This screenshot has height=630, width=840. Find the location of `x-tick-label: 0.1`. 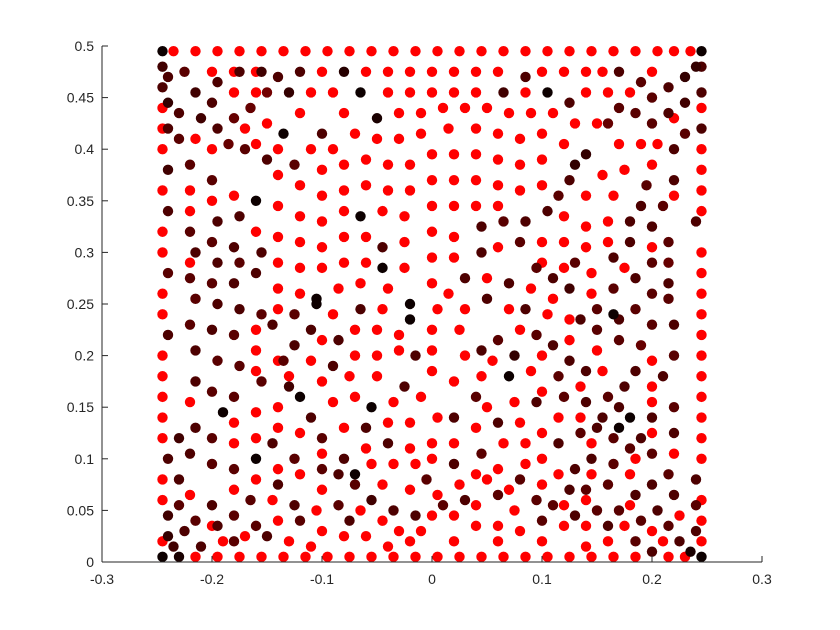

x-tick-label: 0.1 is located at coordinates (542, 579).